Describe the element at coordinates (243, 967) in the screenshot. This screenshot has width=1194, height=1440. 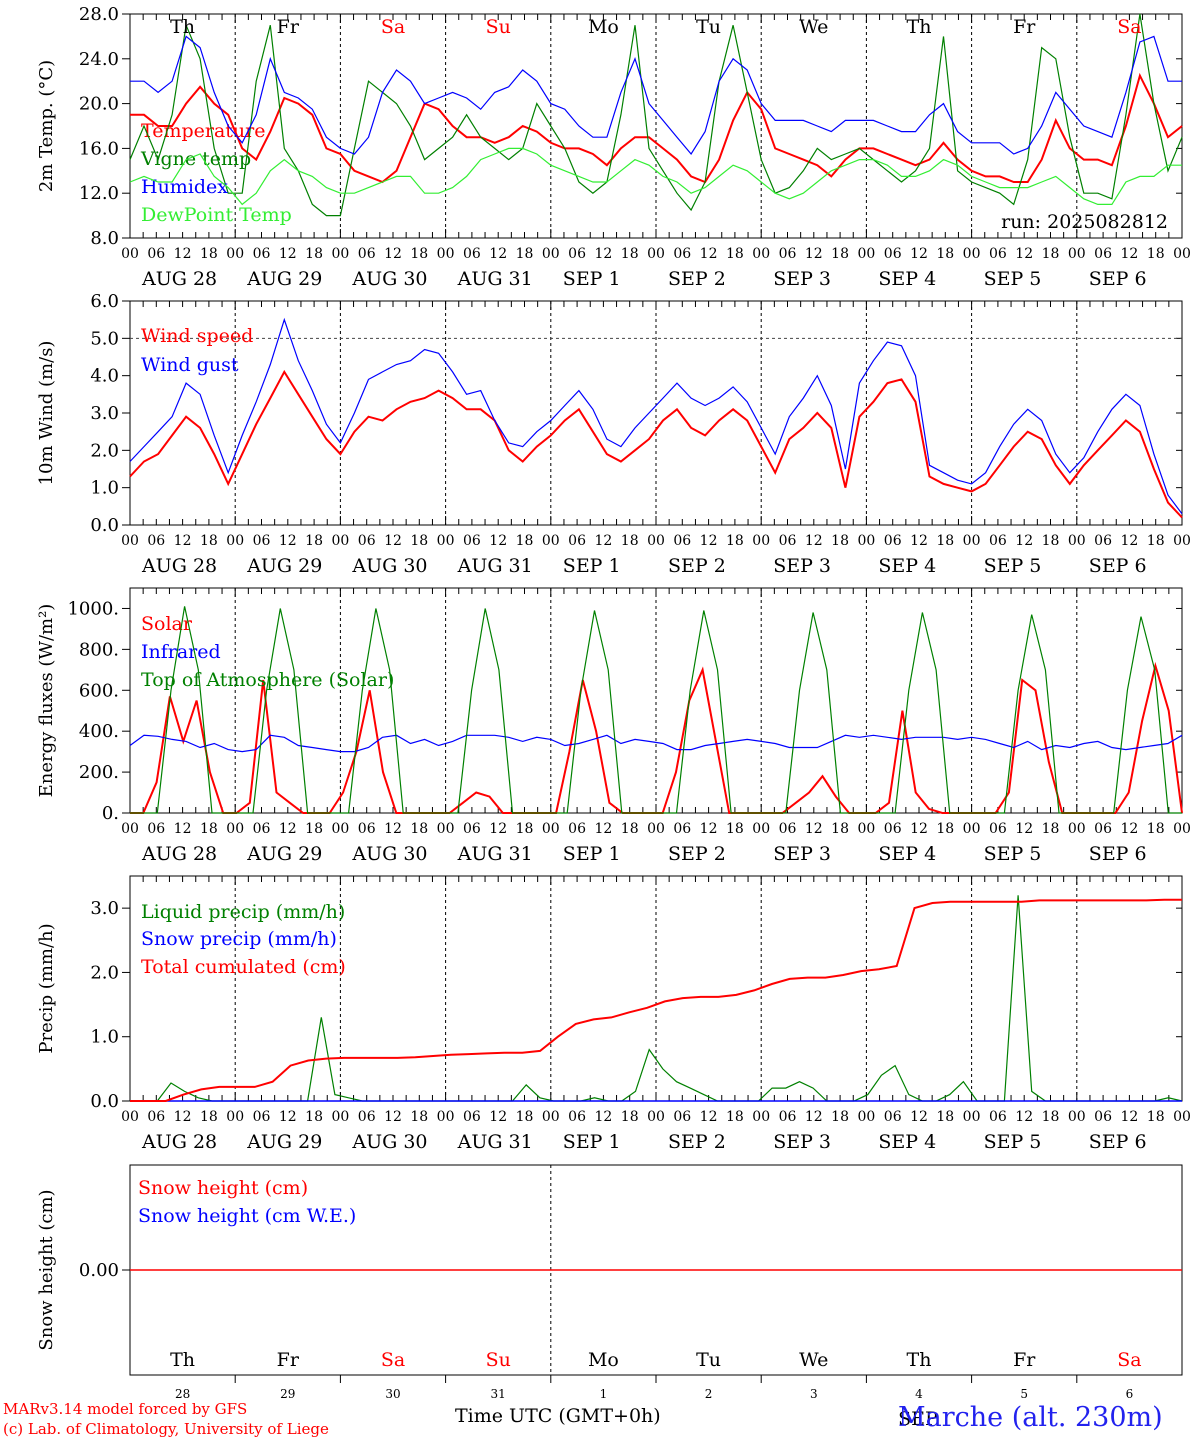
I see `legend-entry: Total cumulated (cm)` at that location.